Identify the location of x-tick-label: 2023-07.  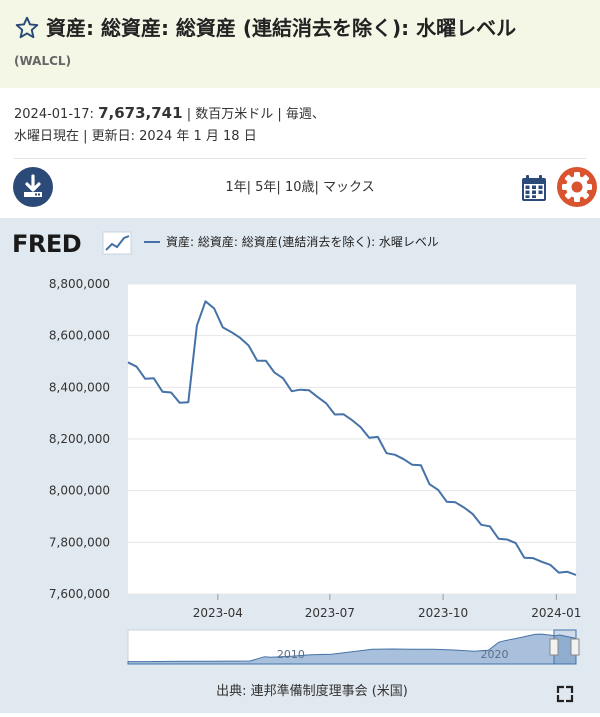
(330, 613).